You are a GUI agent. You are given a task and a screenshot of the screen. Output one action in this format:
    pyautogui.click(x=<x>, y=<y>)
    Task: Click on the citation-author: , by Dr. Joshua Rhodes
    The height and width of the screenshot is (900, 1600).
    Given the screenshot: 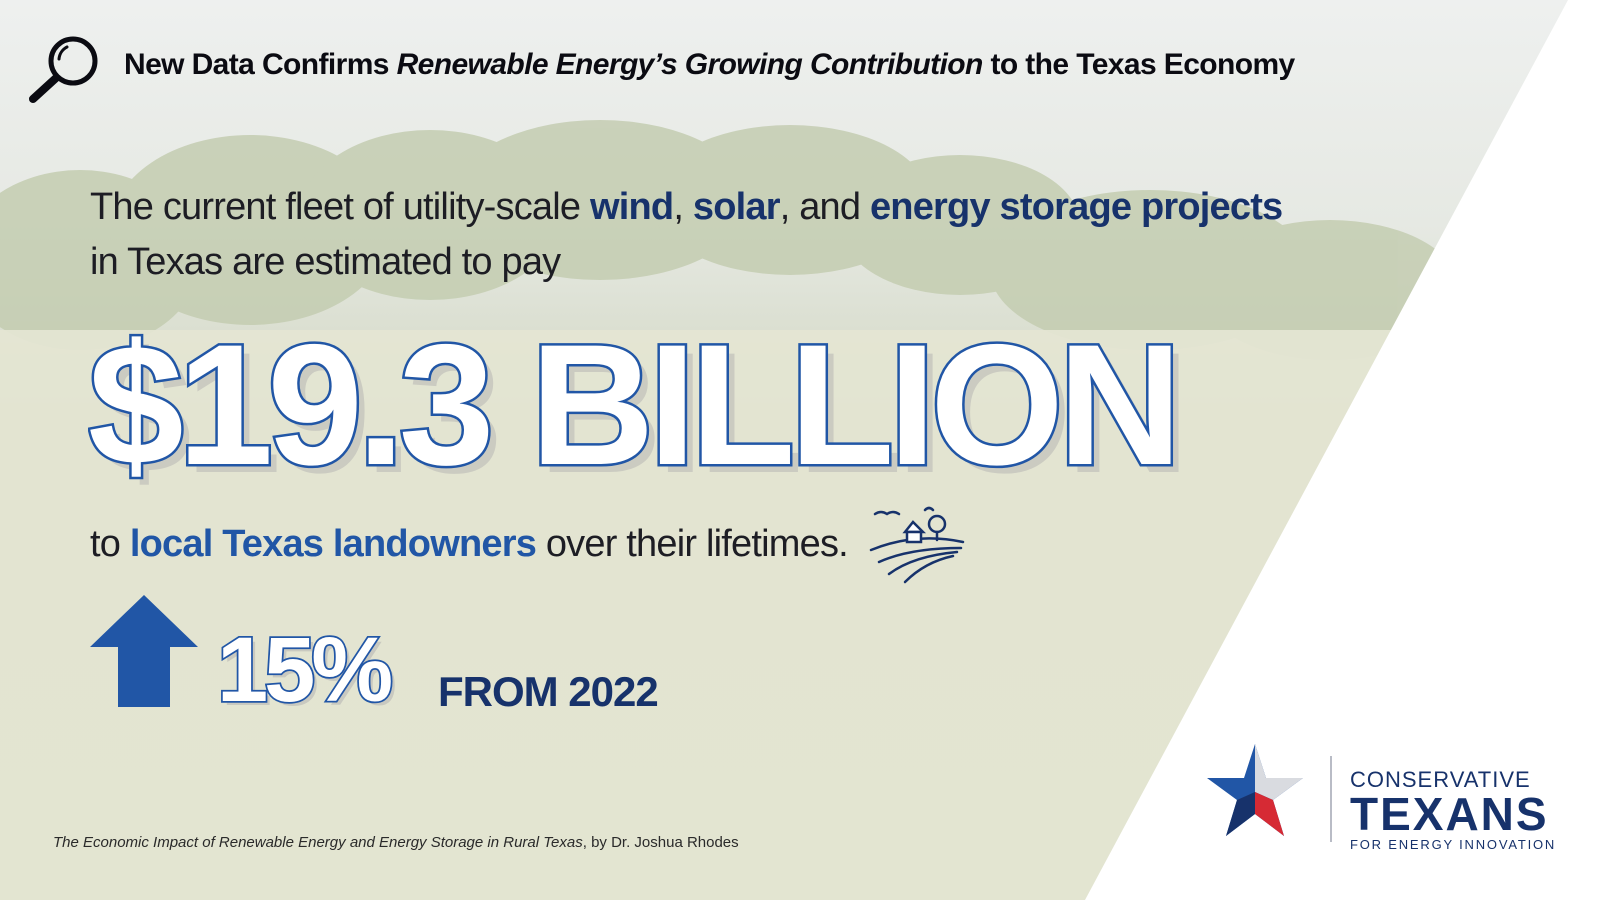 What is the action you would take?
    pyautogui.click(x=660, y=842)
    